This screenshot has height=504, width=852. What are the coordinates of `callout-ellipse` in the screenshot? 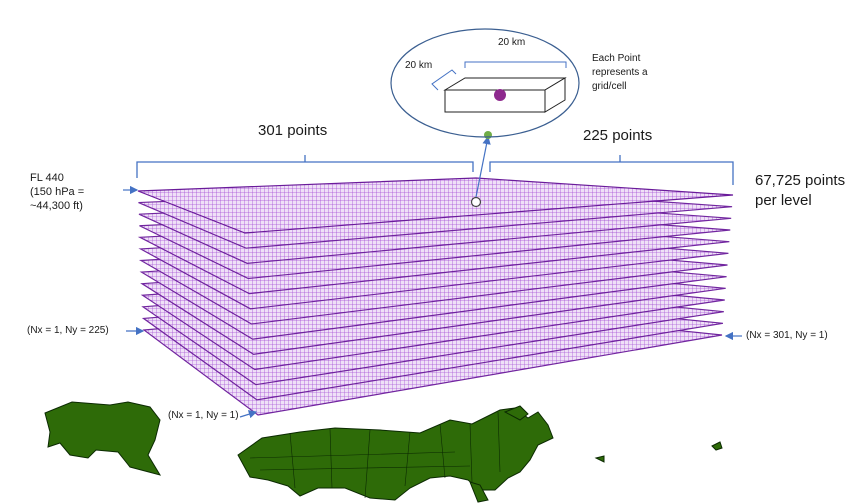 It's located at (485, 83).